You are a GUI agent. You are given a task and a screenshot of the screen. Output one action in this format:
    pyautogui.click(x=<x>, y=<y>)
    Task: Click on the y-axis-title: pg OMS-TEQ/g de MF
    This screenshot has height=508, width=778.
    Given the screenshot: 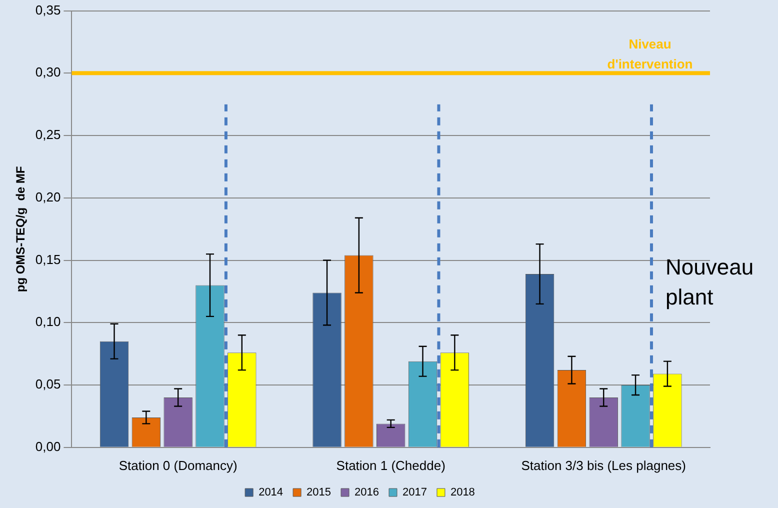 What is the action you would take?
    pyautogui.click(x=21, y=229)
    